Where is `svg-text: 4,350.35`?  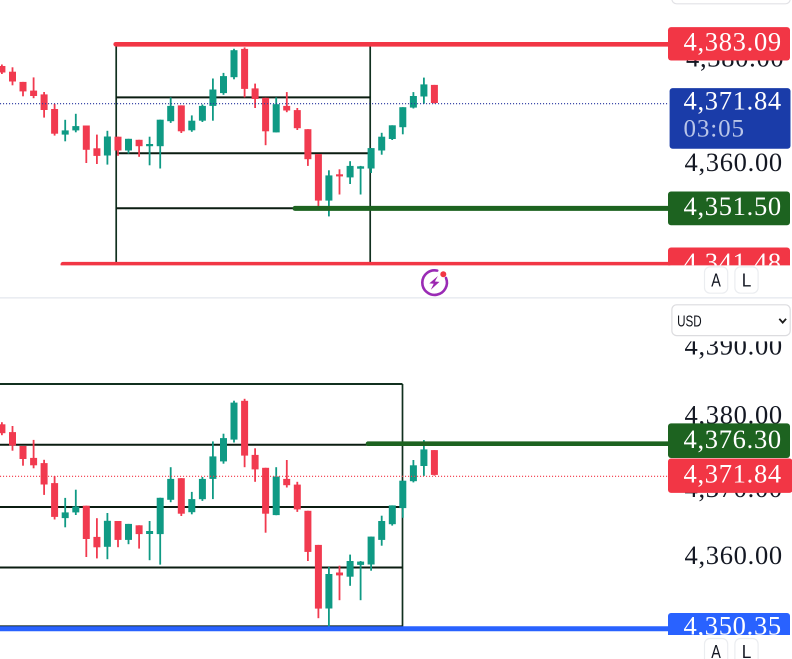 svg-text: 4,350.35 is located at coordinates (733, 626).